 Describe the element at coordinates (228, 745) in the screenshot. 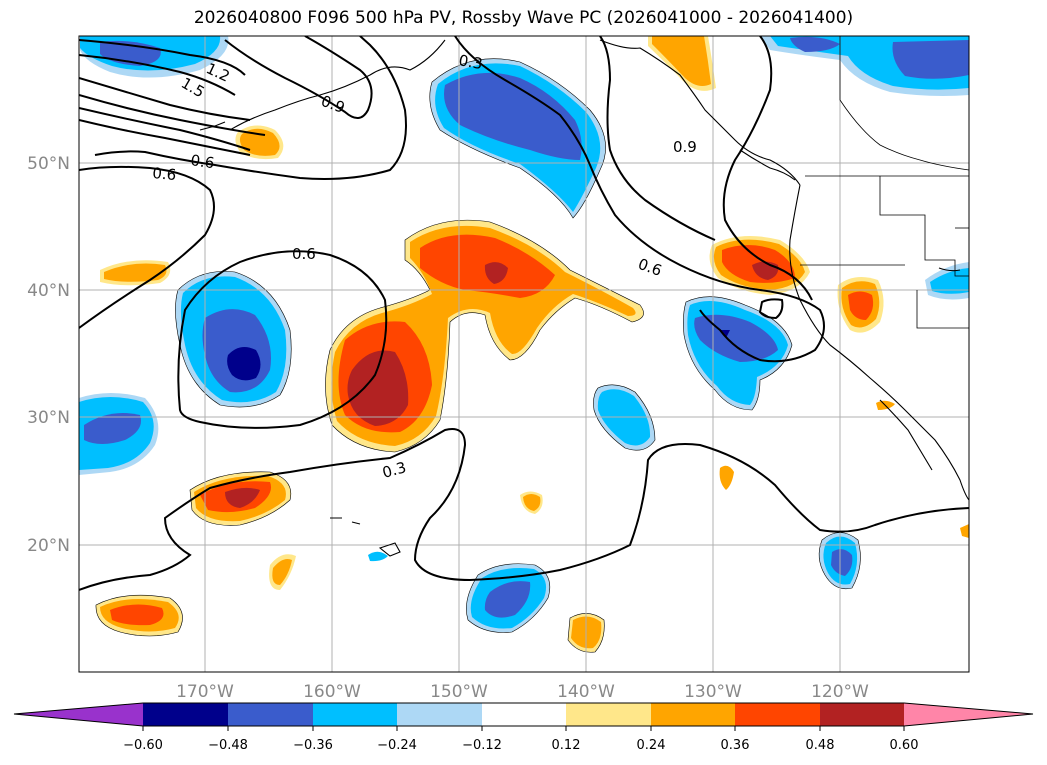

I see `colorbar-tick-label: −0.48` at that location.